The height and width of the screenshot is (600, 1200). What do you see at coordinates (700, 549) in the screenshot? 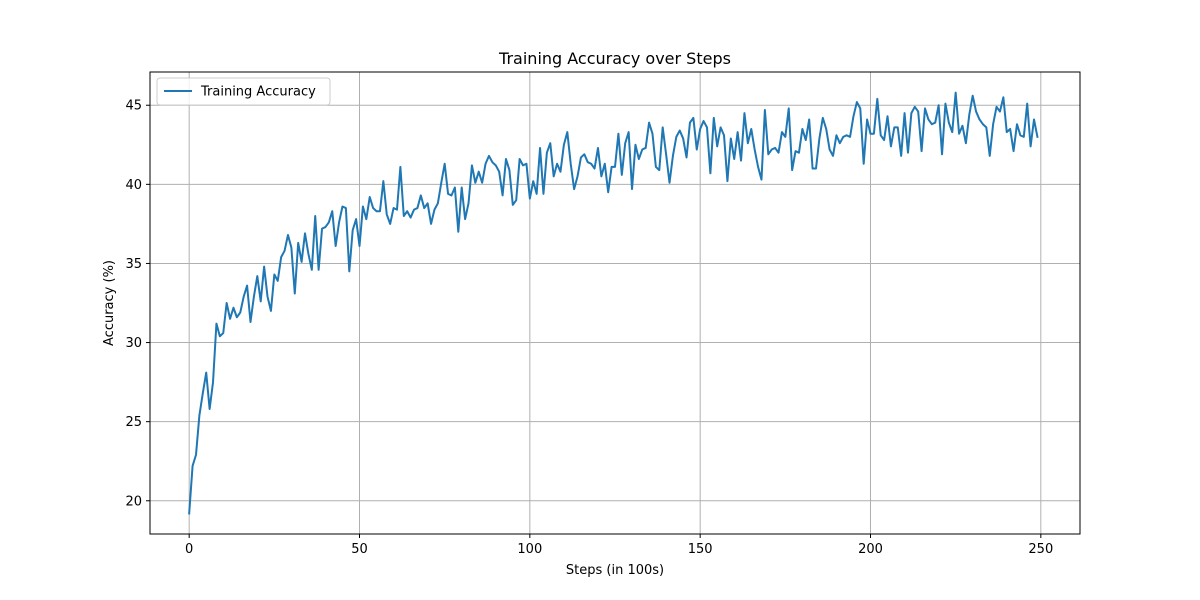
I see `x-tick-label: 150` at bounding box center [700, 549].